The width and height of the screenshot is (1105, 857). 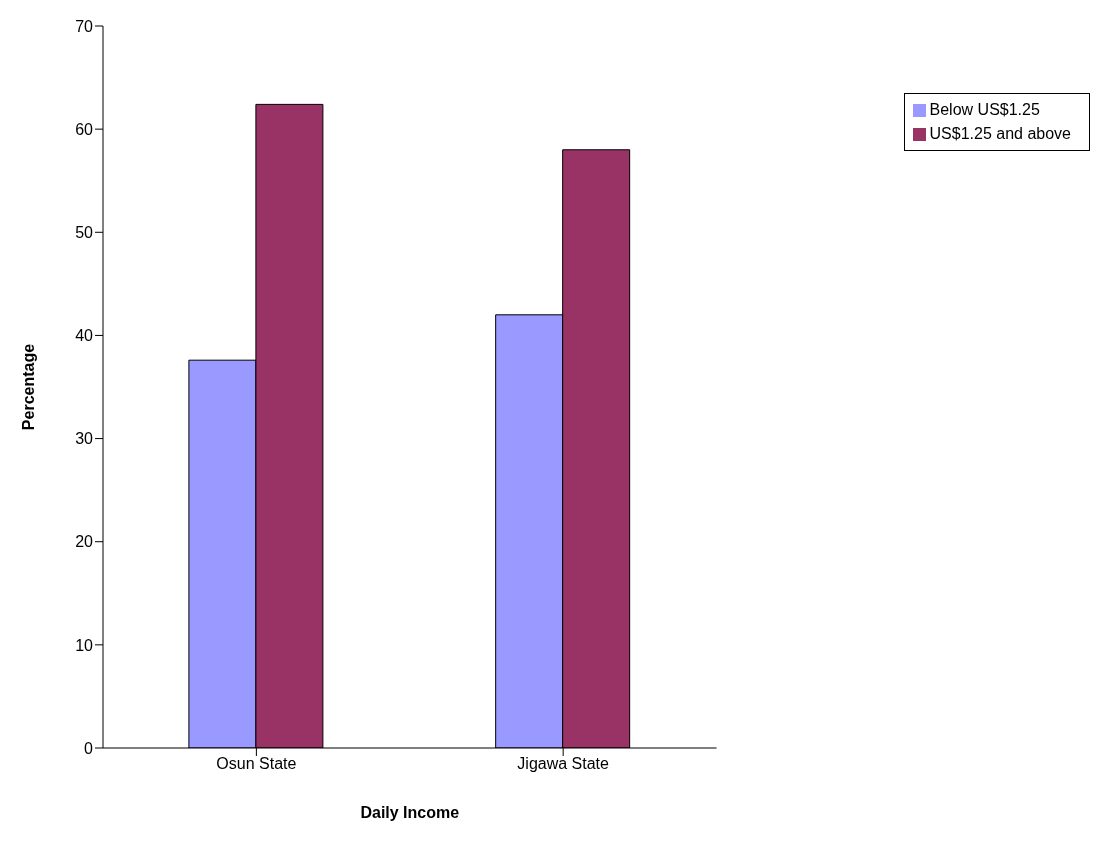 What do you see at coordinates (84, 232) in the screenshot?
I see `y-tick-label: 50` at bounding box center [84, 232].